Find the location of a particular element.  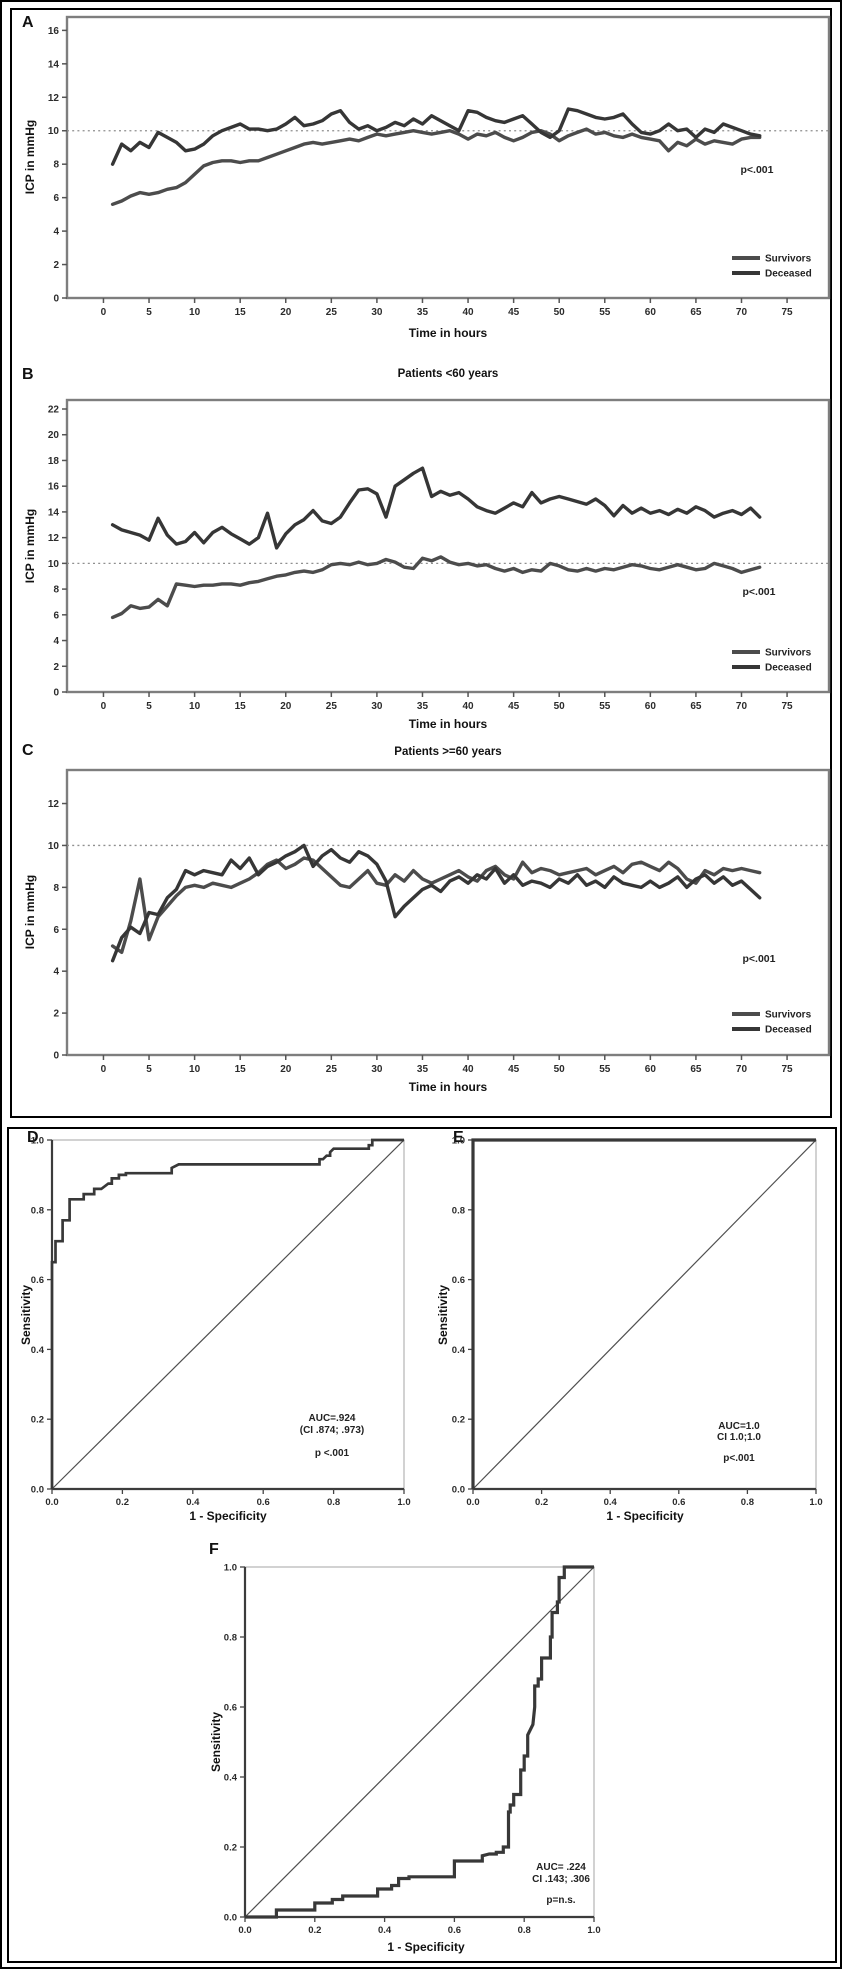

x-axis-title: Time in hours is located at coordinates (448, 1087).